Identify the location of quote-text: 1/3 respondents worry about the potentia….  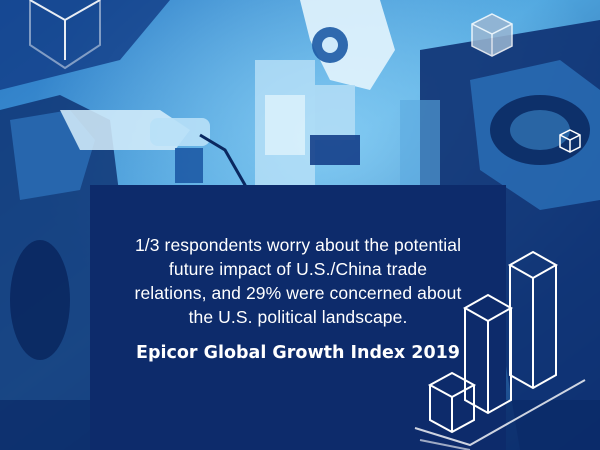
(298, 281).